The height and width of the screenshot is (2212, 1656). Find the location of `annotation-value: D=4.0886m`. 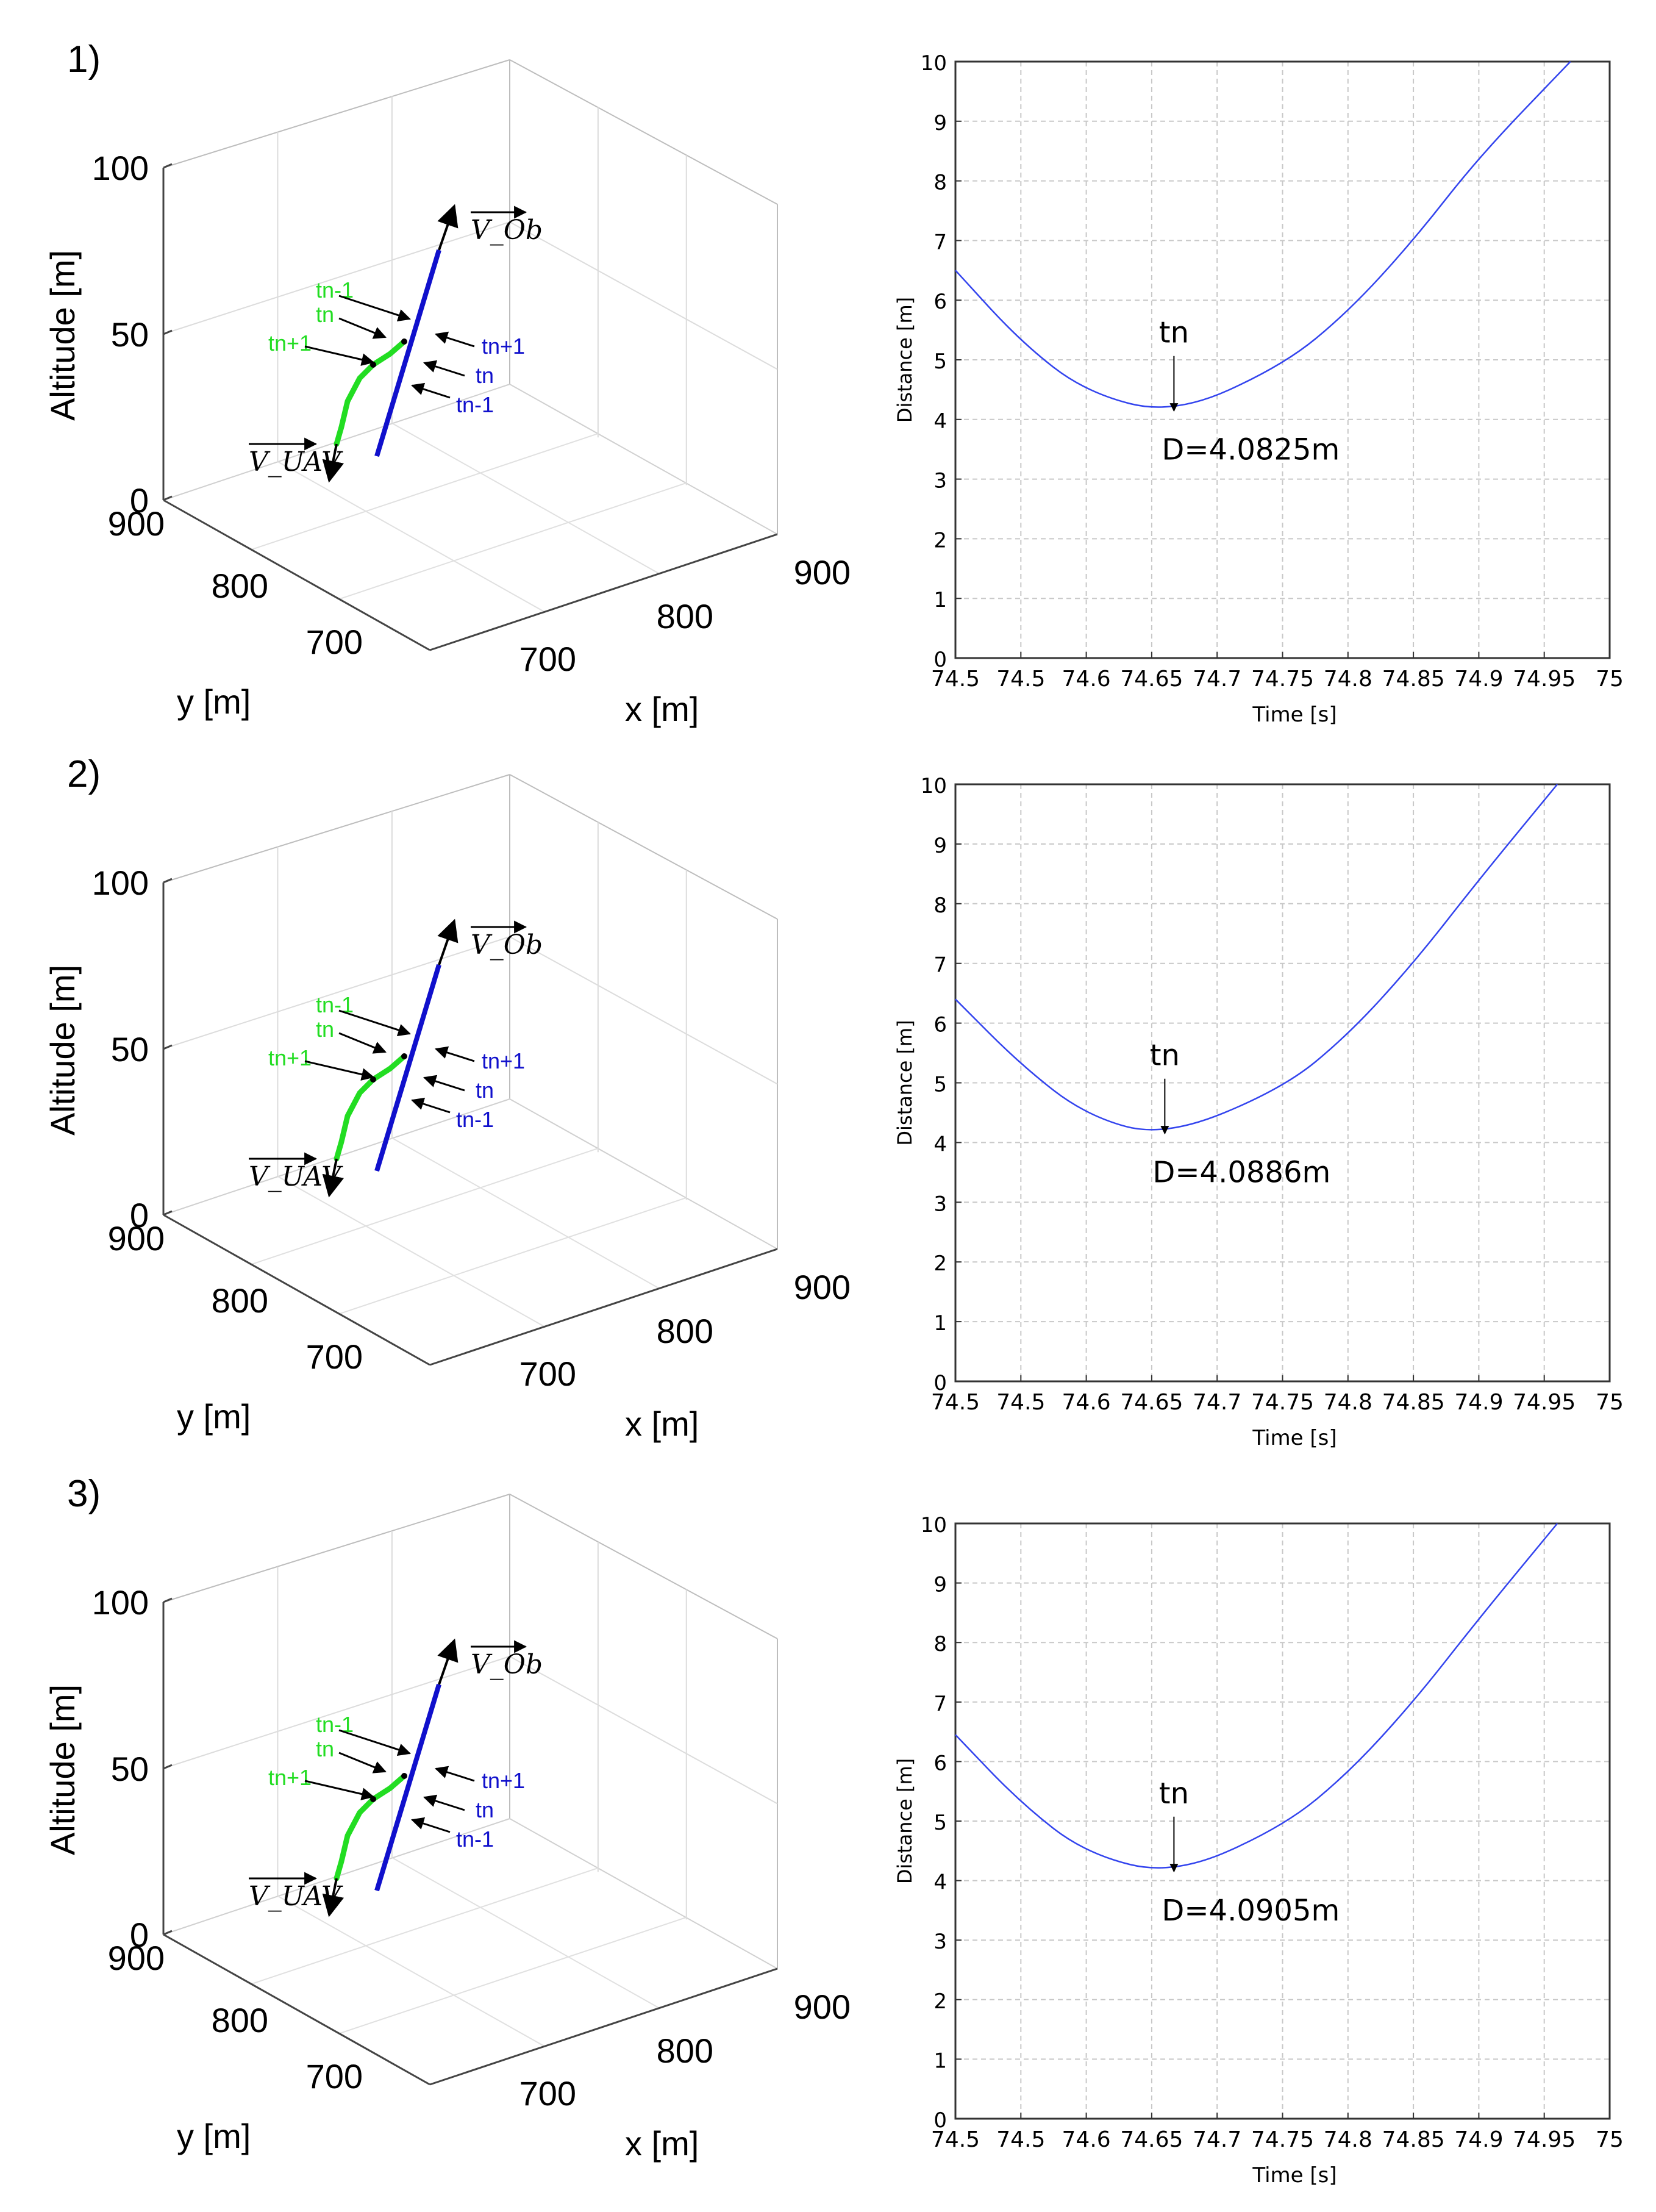

annotation-value: D=4.0886m is located at coordinates (1241, 1173).